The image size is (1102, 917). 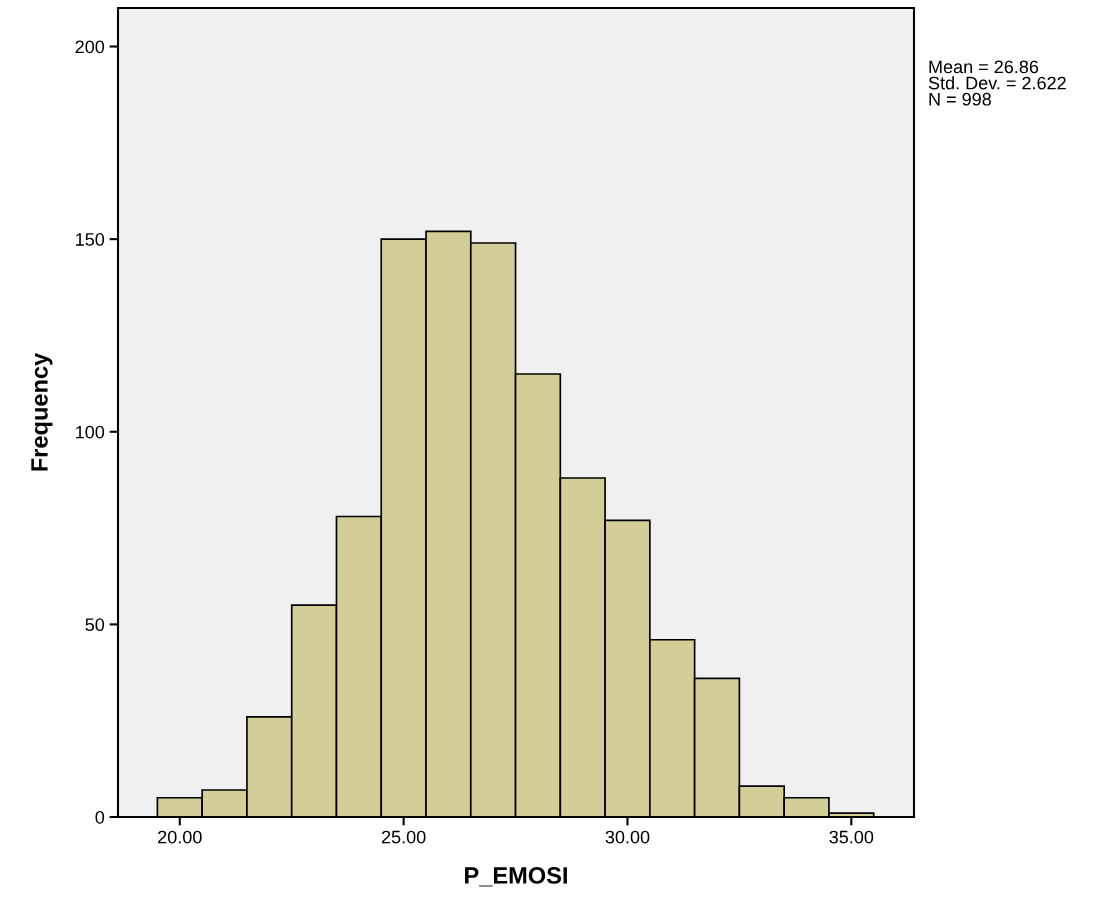 I want to click on x-axis-title: P_EMOSI, so click(x=516, y=877).